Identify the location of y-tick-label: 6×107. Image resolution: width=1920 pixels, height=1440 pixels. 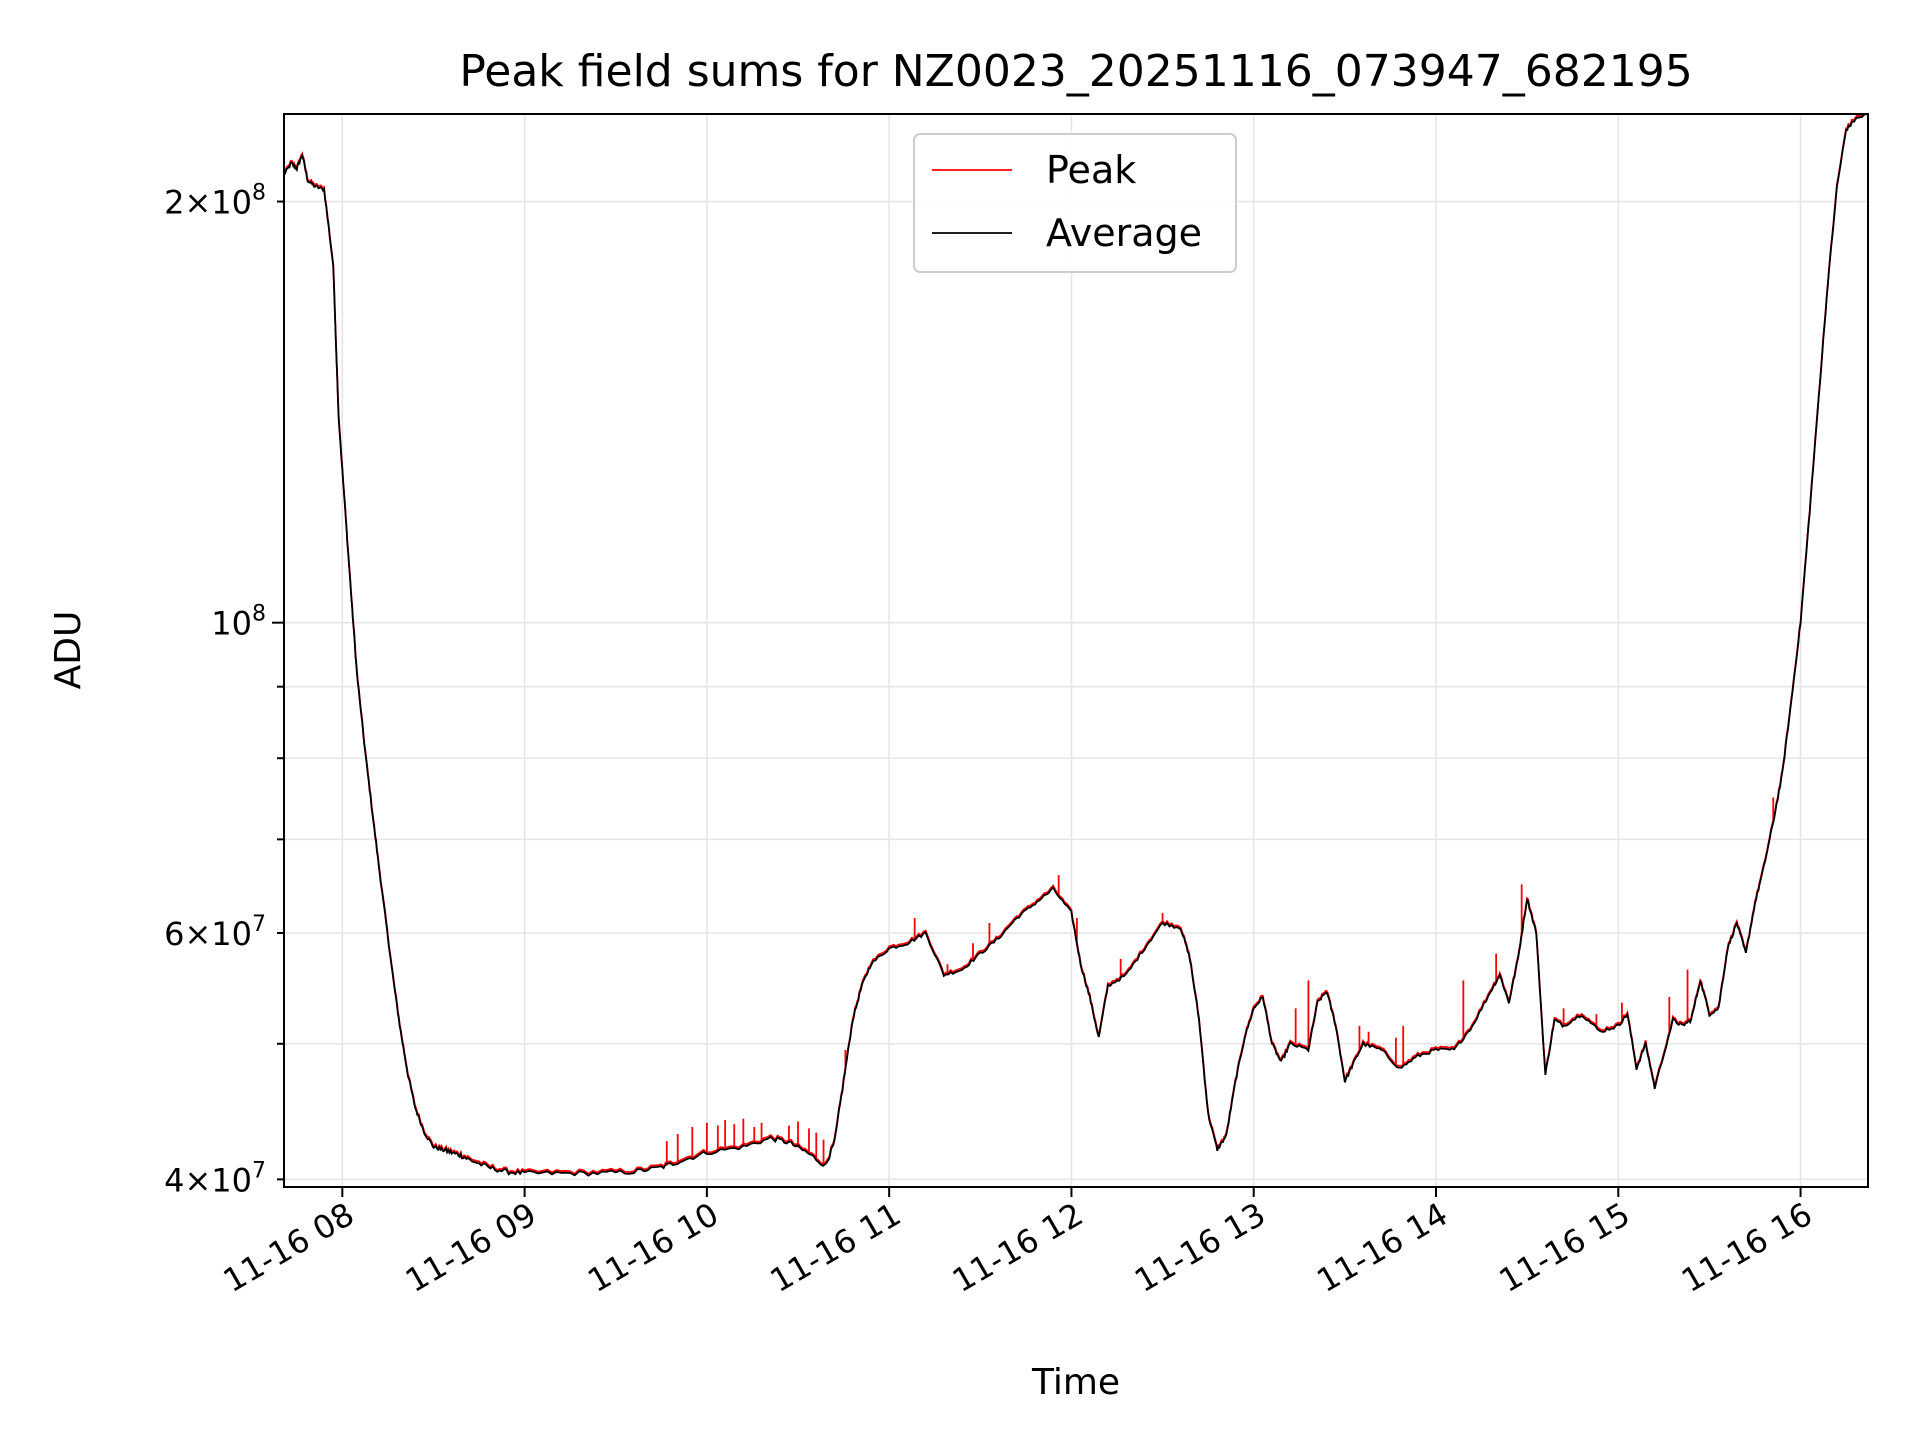
(215, 932).